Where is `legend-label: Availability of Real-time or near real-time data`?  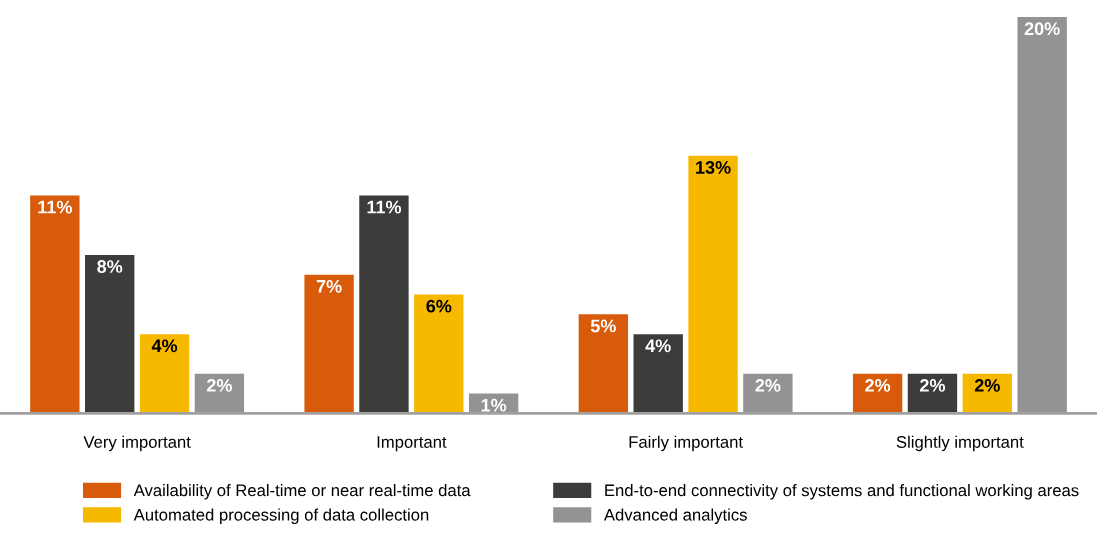
legend-label: Availability of Real-time or near real-time data is located at coordinates (302, 492).